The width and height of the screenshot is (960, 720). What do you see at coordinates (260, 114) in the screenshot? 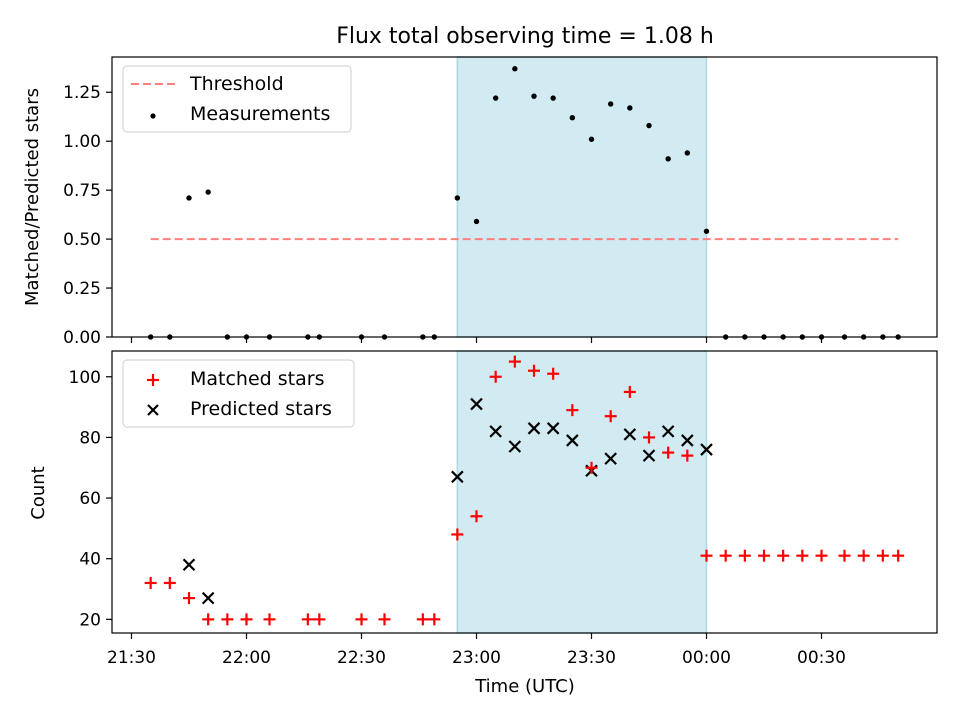
I see `legend-measurements-label: Measurements` at bounding box center [260, 114].